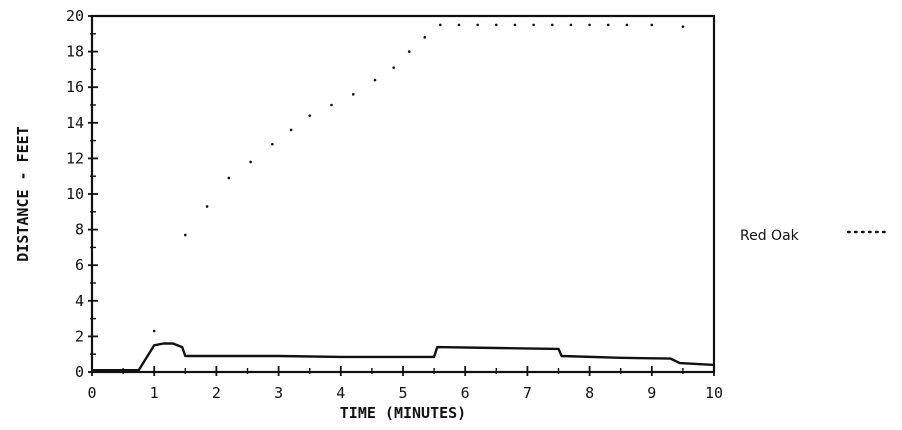 This screenshot has height=430, width=902. I want to click on y-tick-label: 18, so click(75, 52).